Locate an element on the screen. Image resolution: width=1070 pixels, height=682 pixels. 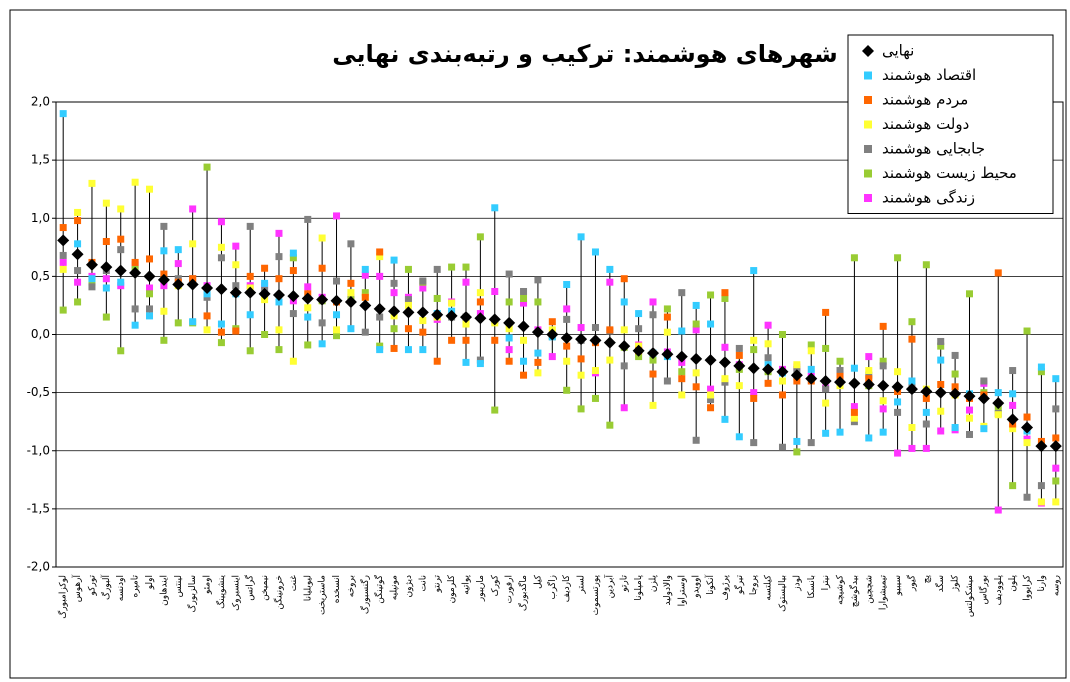
x-tick-label: آرهوس is located at coordinates (77, 589).